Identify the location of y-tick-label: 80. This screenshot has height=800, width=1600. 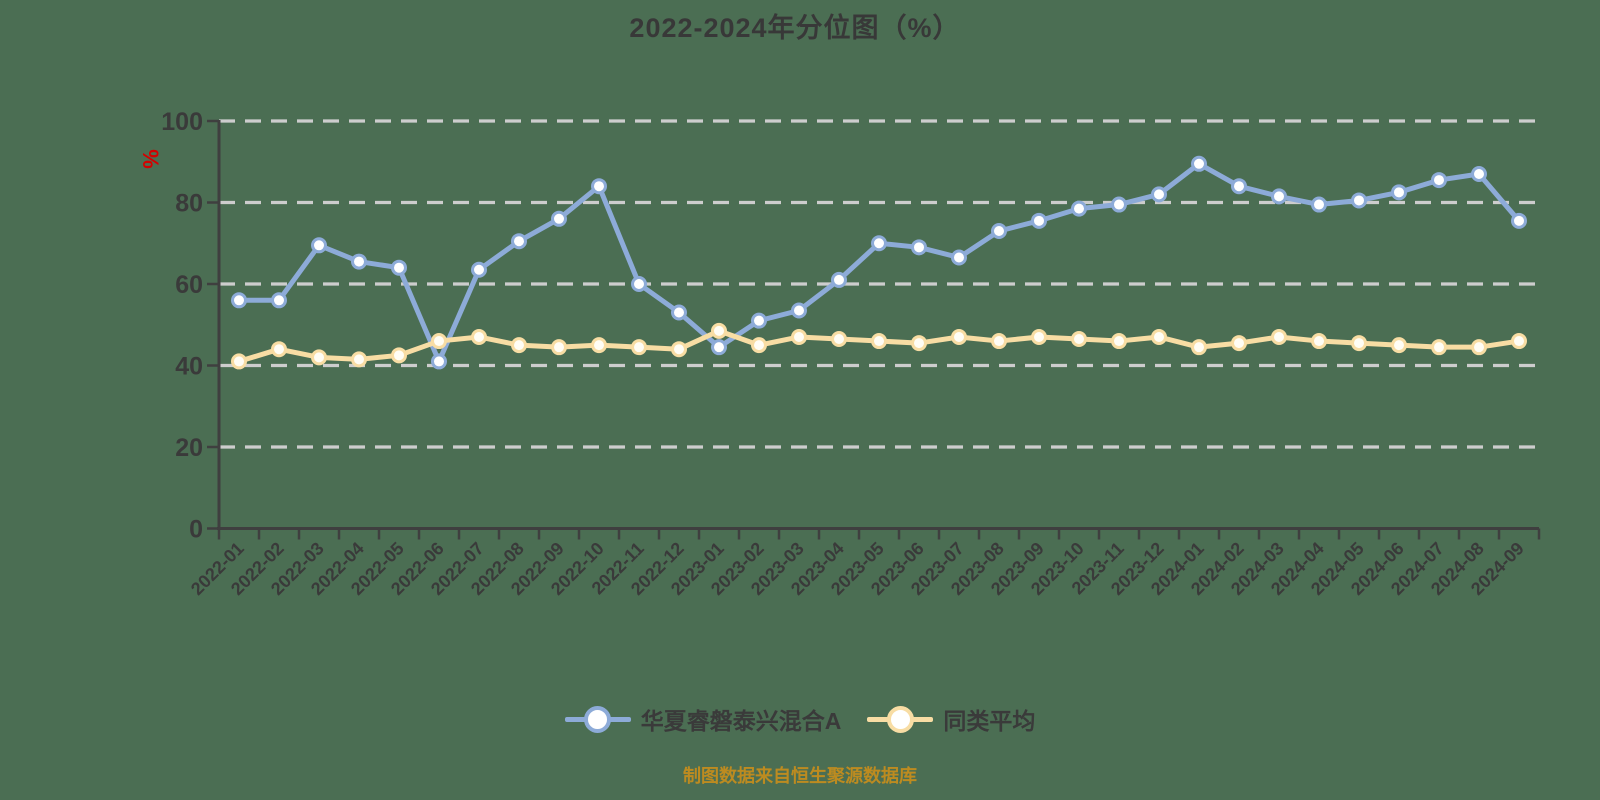
(189, 204).